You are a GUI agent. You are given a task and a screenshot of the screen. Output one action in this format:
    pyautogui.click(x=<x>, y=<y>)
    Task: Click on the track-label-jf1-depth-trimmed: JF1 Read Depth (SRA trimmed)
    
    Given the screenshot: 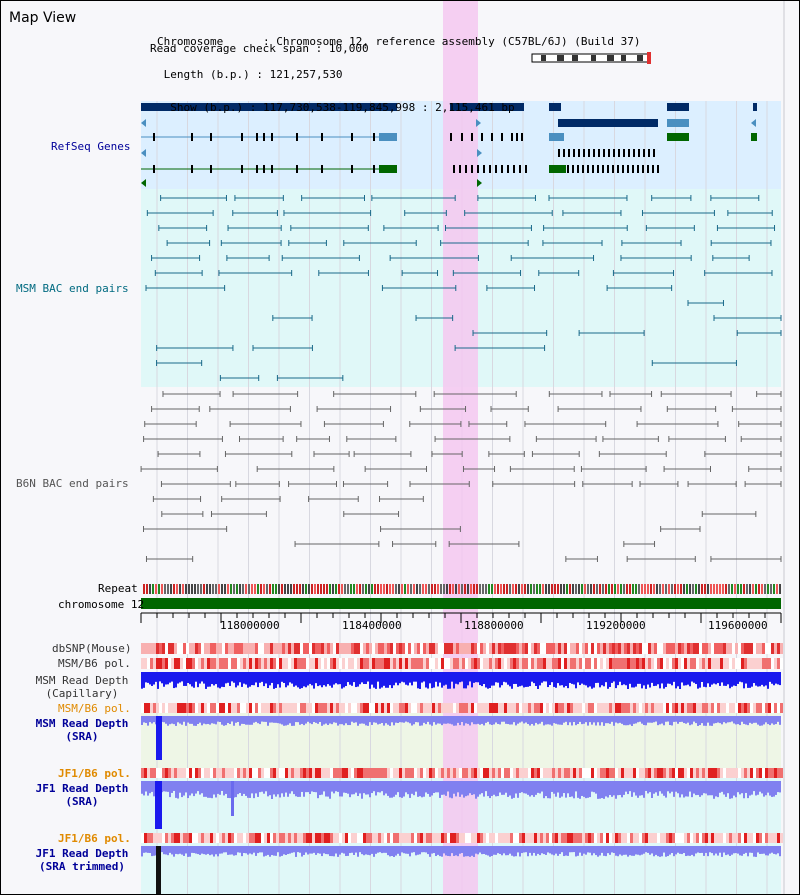 What is the action you would take?
    pyautogui.click(x=82, y=860)
    